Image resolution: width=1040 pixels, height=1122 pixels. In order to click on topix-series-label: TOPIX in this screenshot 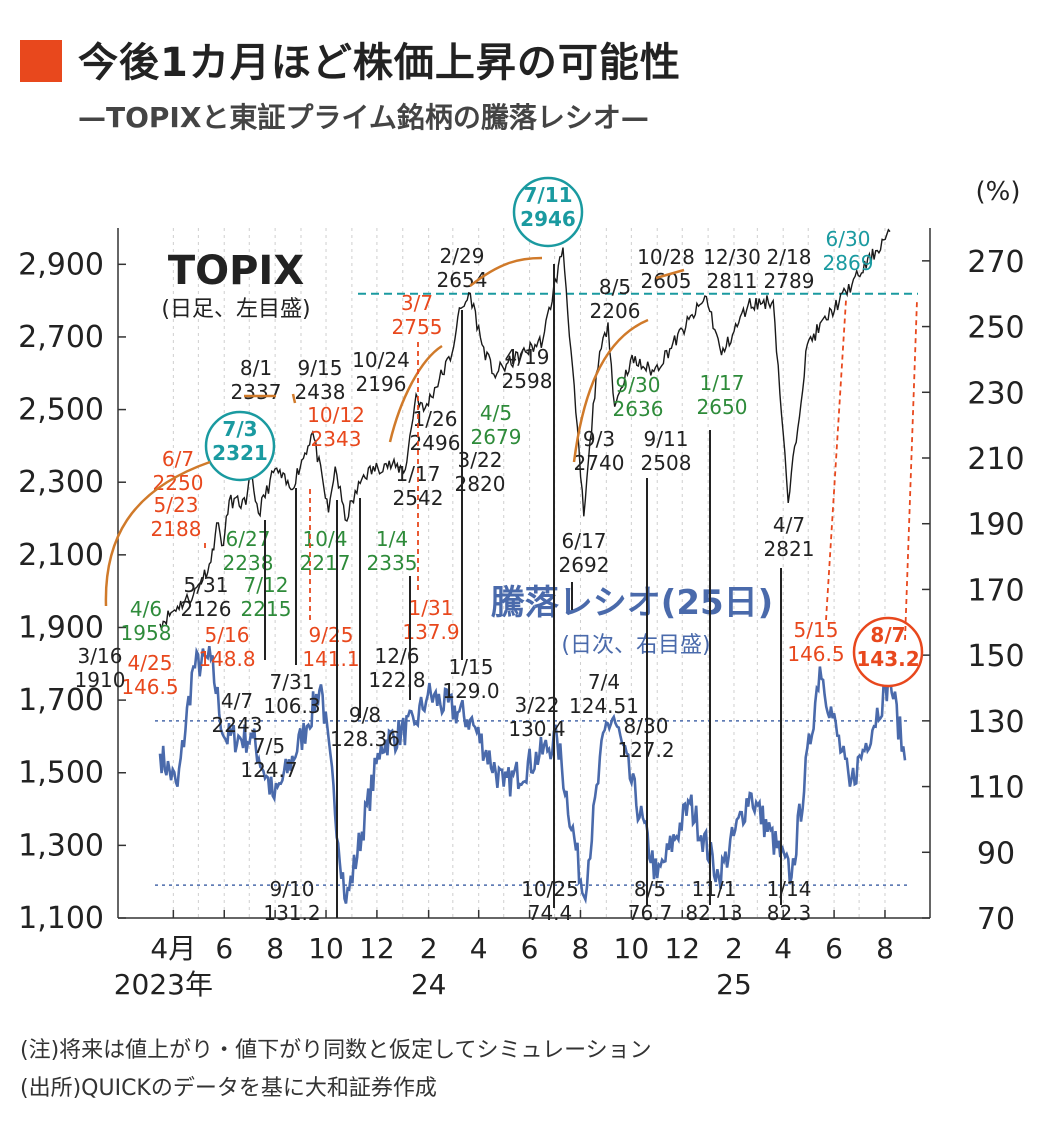, I will do `click(236, 271)`.